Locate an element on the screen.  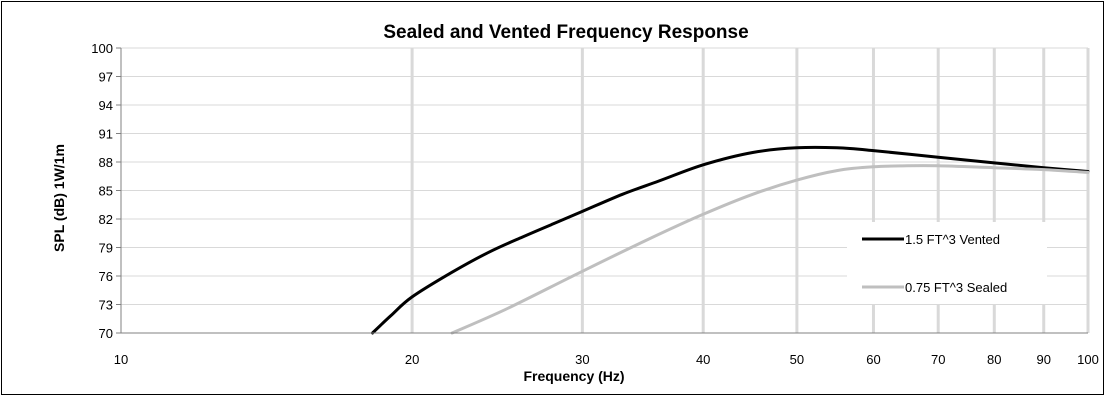
x-tick-label: 90 is located at coordinates (1044, 359).